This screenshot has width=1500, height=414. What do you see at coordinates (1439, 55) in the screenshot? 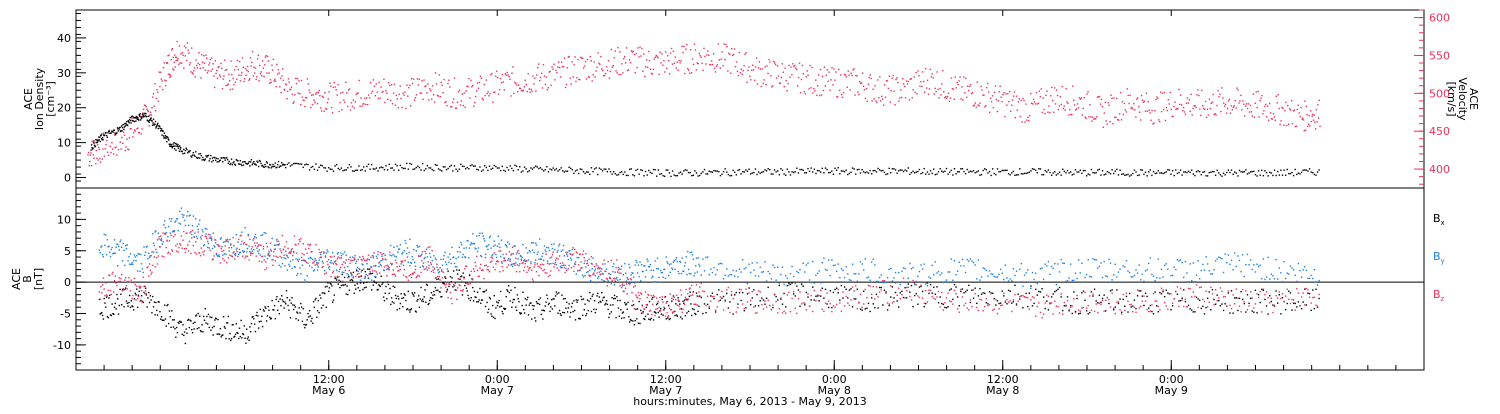
I see `top-right-tick-label: 550` at bounding box center [1439, 55].